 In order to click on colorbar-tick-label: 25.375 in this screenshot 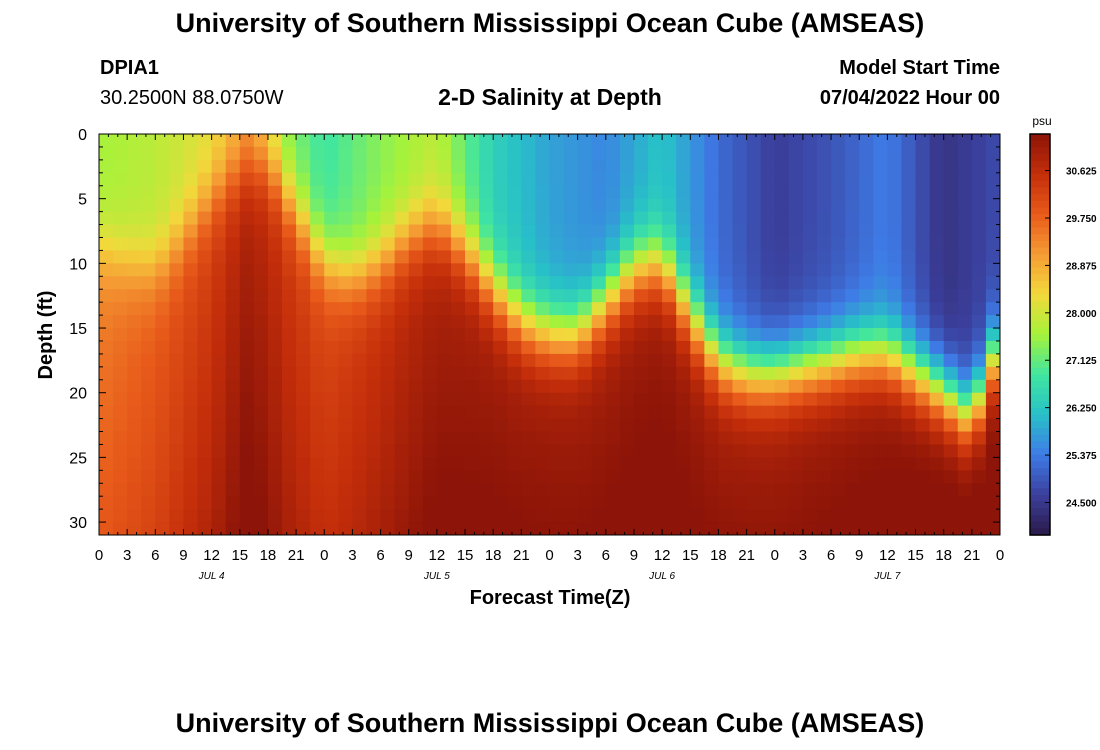, I will do `click(1081, 456)`.